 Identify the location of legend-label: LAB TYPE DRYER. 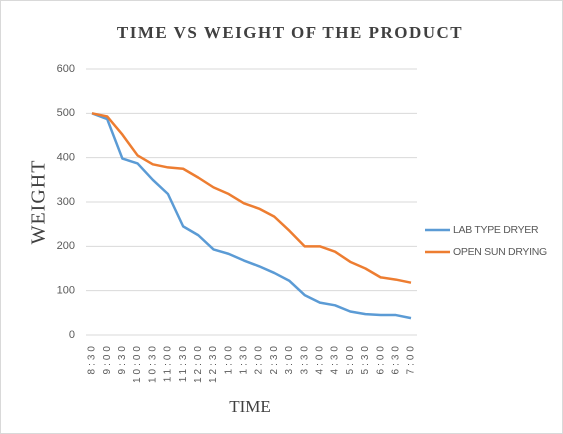
(496, 230).